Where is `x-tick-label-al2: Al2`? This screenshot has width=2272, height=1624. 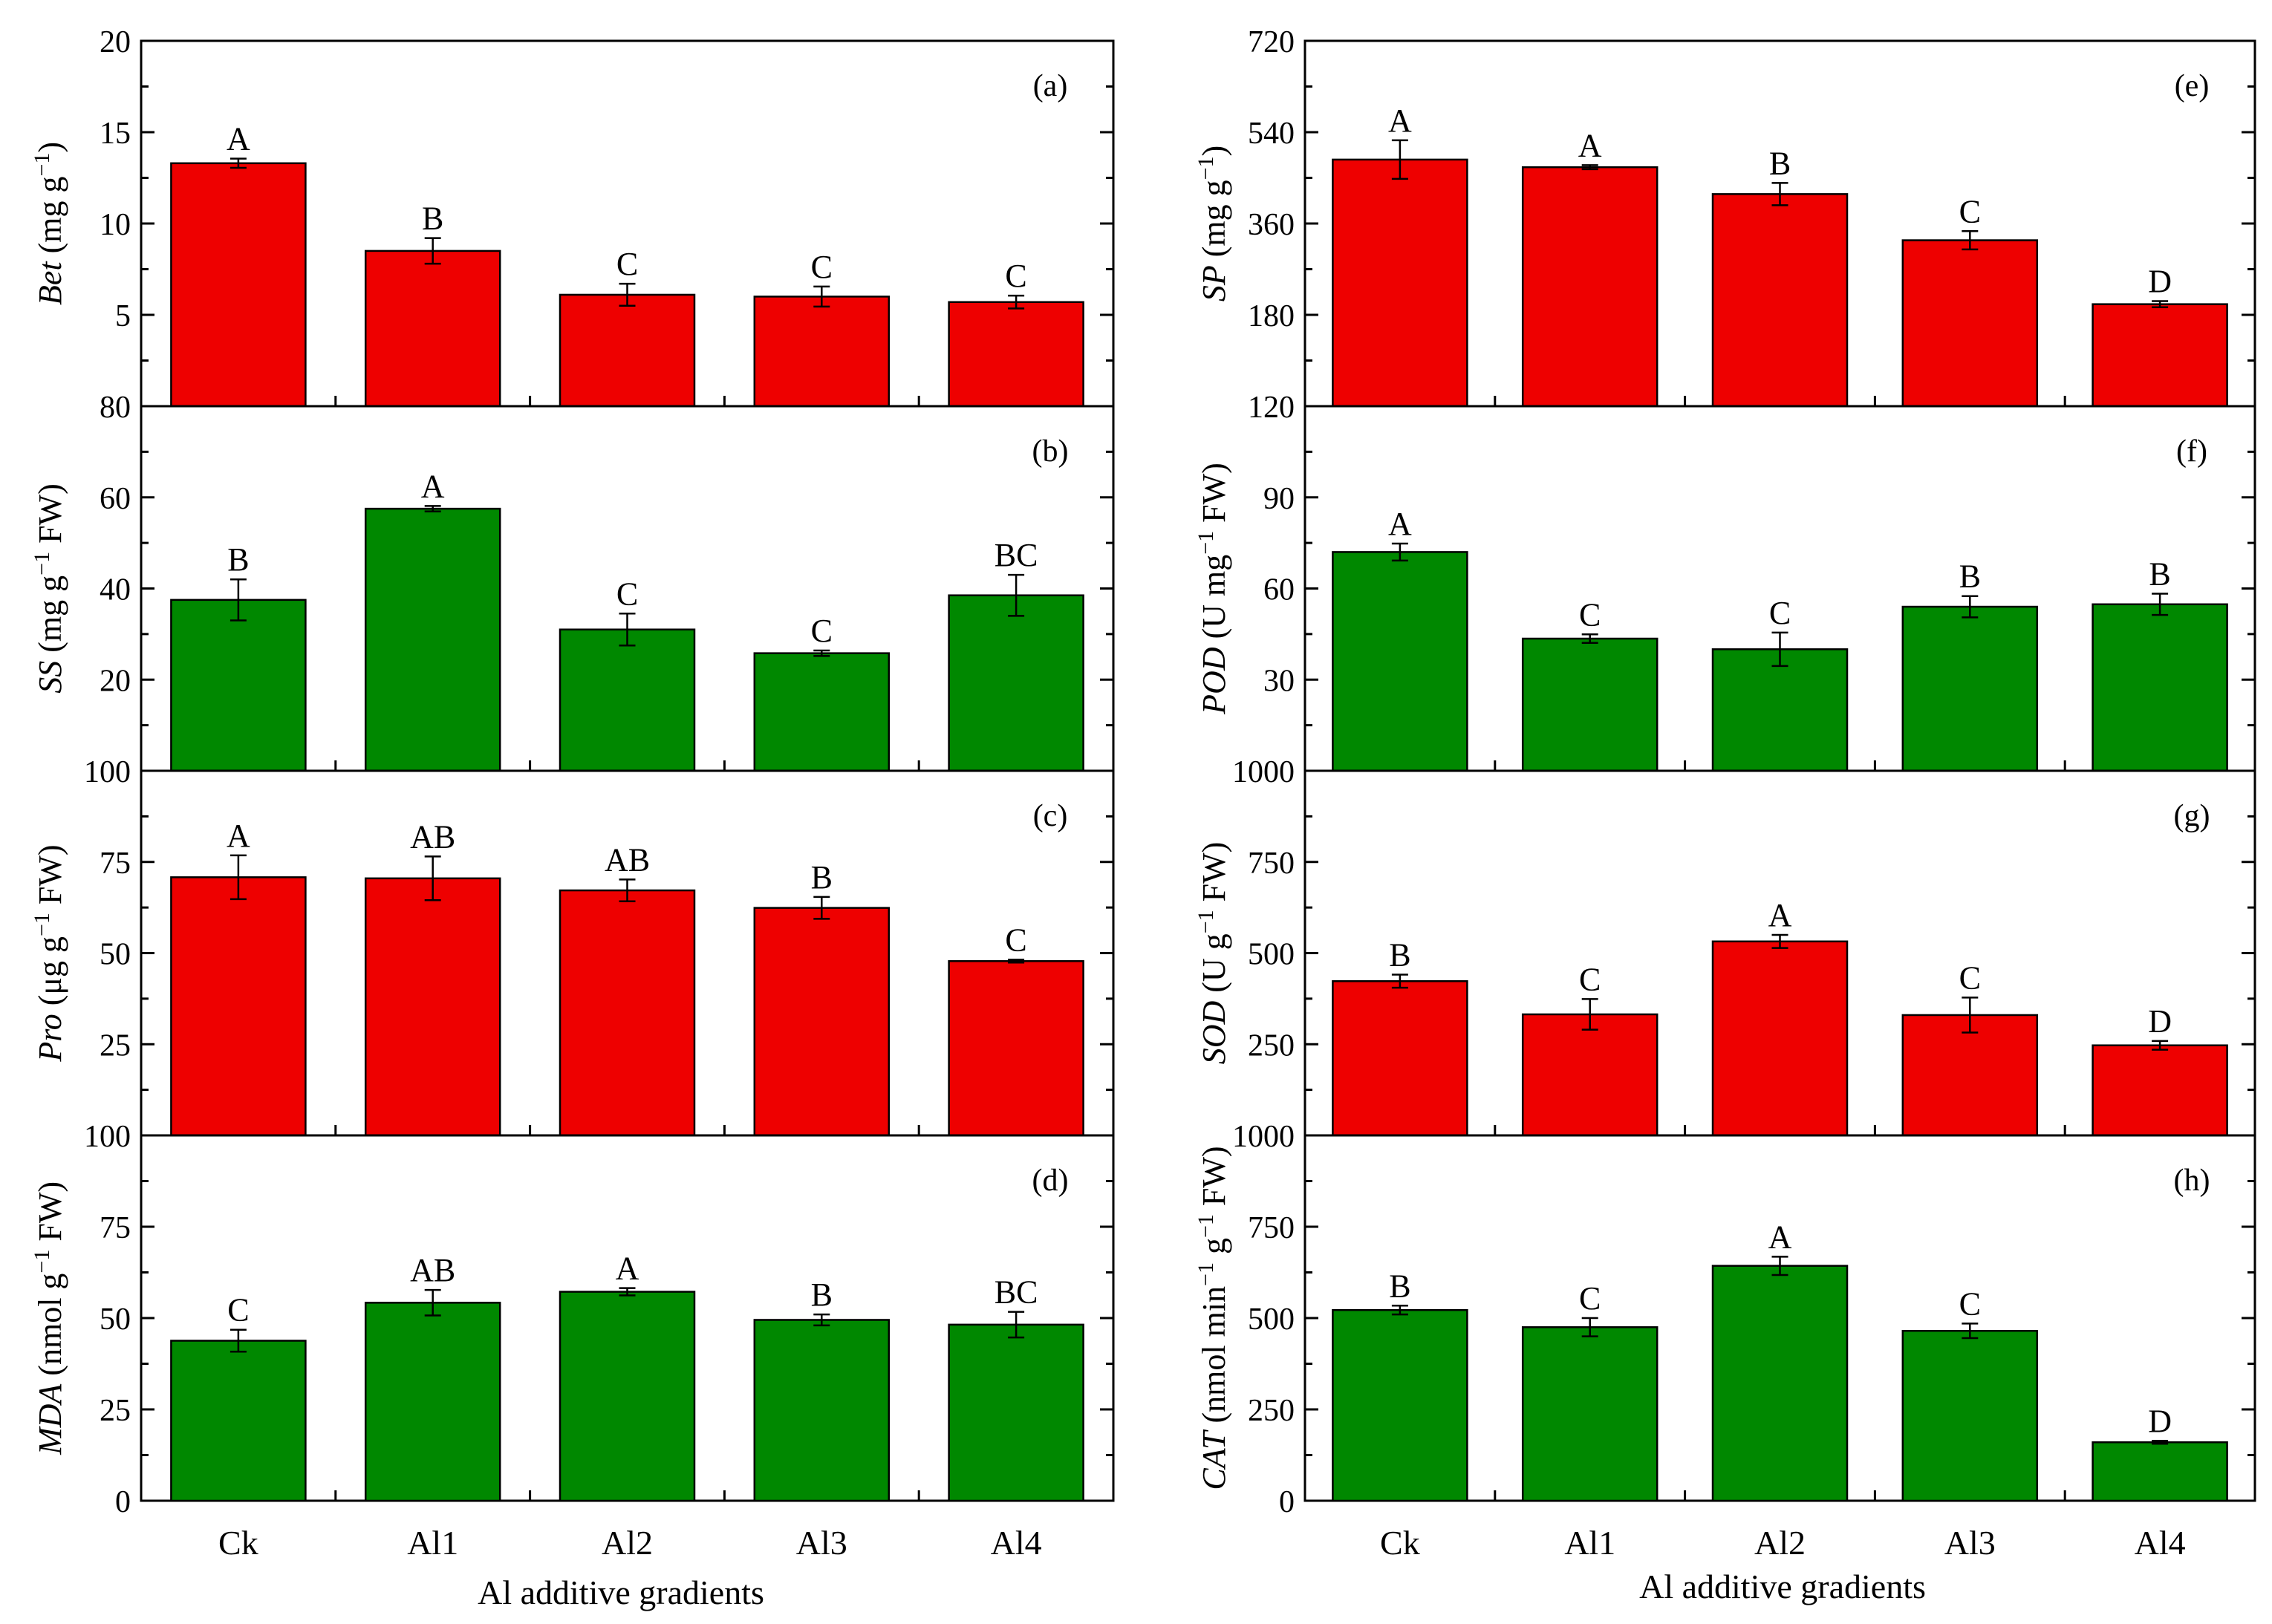
x-tick-label-al2: Al2 is located at coordinates (1780, 1543).